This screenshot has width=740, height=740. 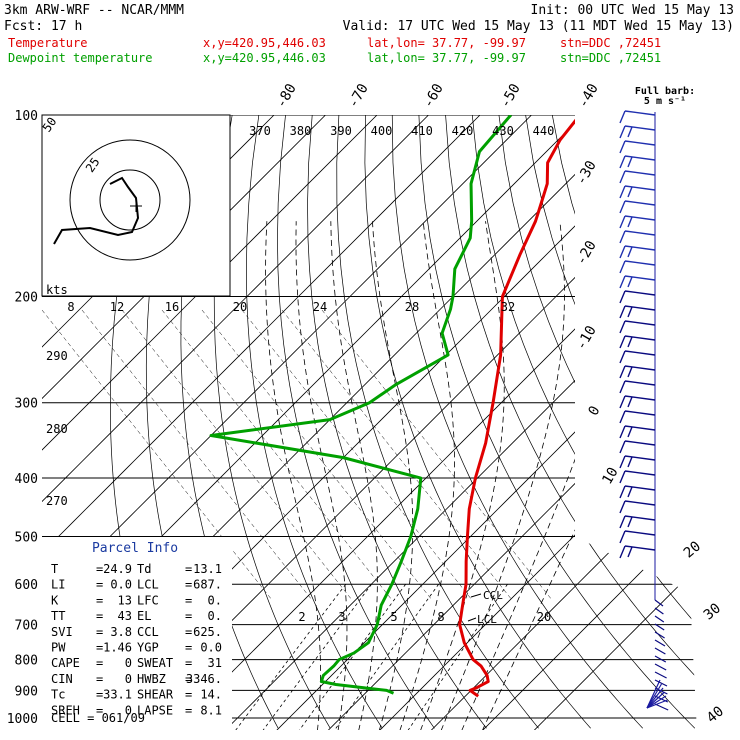 I want to click on pressure-tick-label: 1000, so click(x=22, y=719).